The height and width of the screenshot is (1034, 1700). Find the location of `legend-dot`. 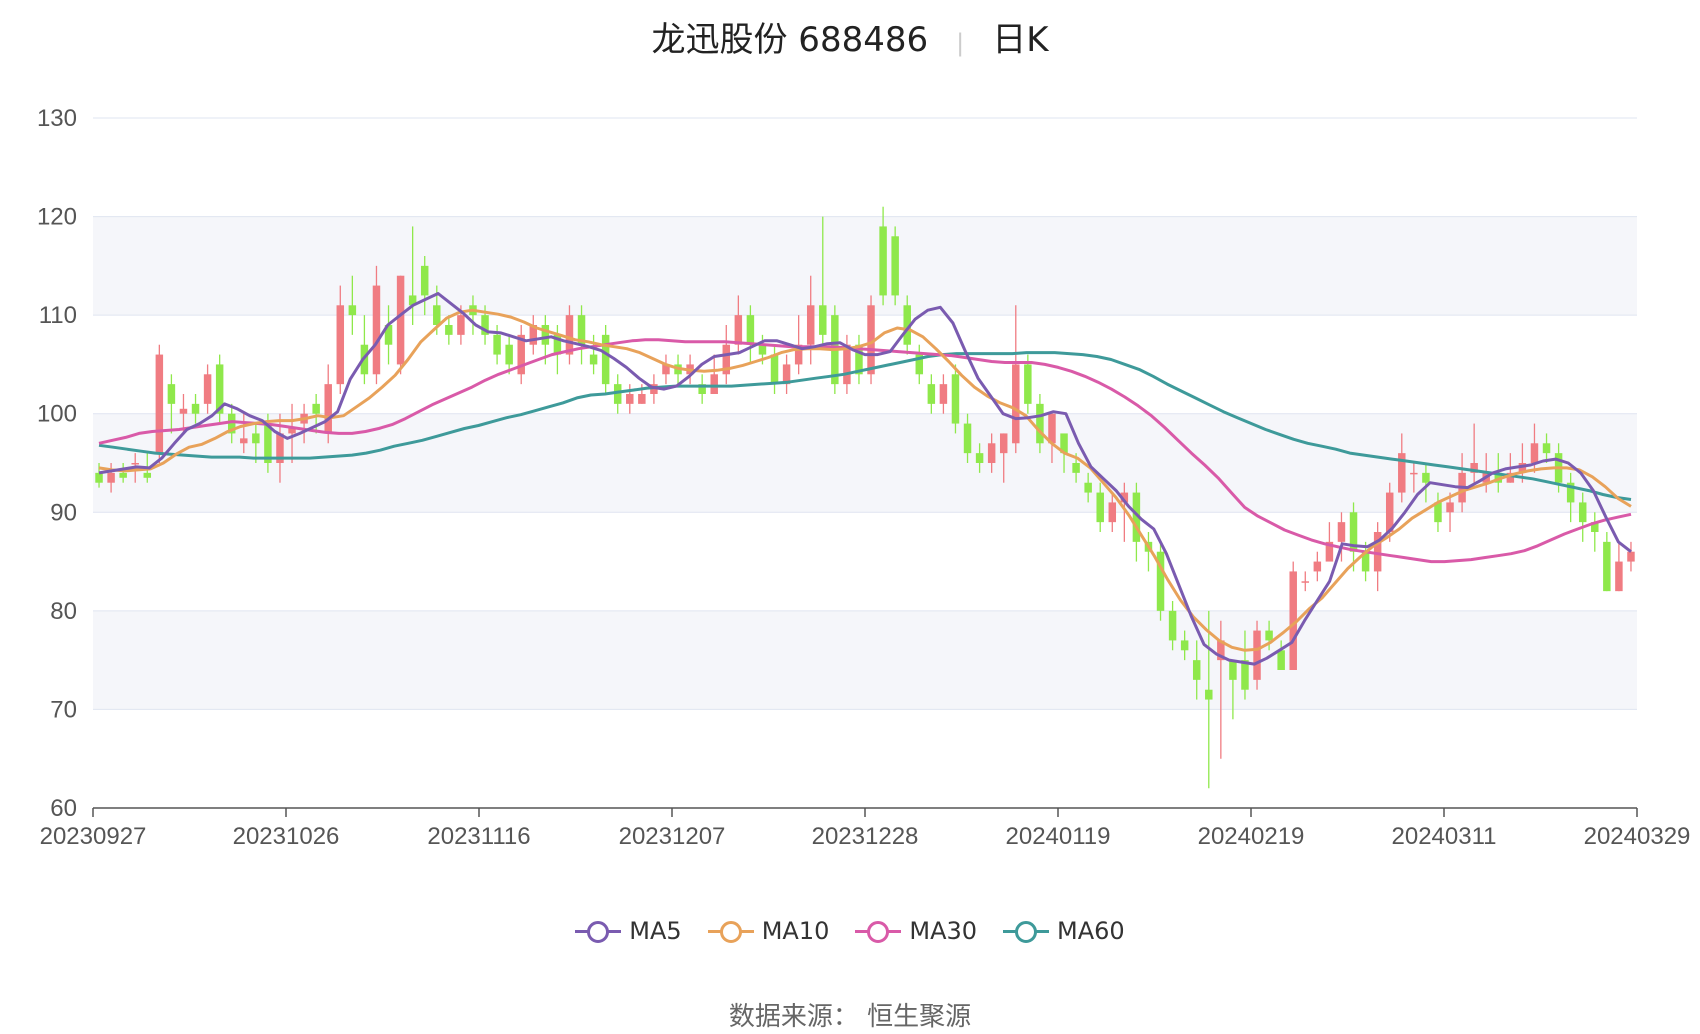

legend-dot is located at coordinates (598, 931).